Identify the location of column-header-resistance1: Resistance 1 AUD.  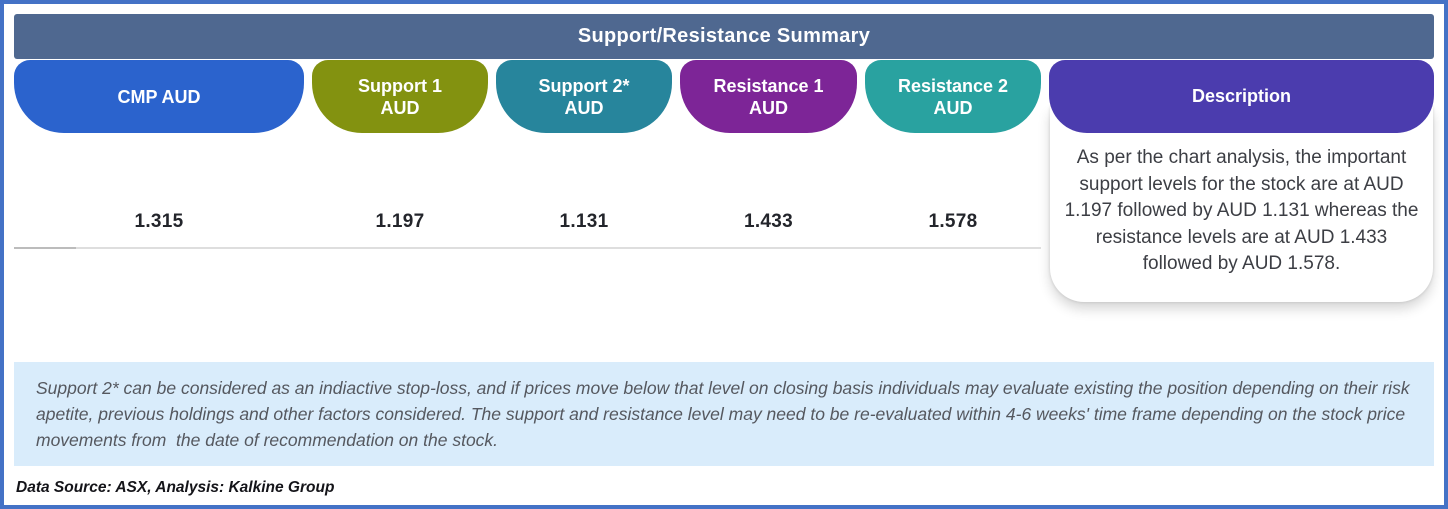
(768, 96).